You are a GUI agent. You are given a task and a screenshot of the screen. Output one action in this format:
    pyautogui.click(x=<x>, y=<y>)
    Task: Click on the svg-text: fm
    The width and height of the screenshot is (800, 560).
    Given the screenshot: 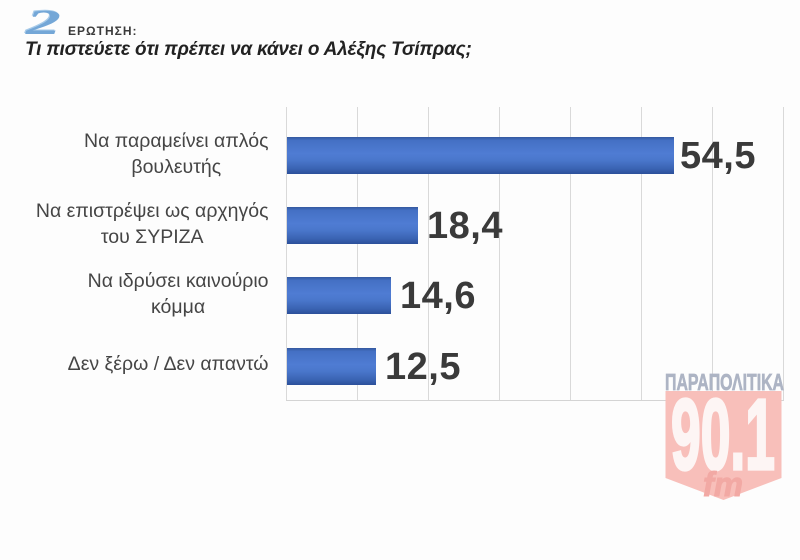 What is the action you would take?
    pyautogui.click(x=723, y=485)
    